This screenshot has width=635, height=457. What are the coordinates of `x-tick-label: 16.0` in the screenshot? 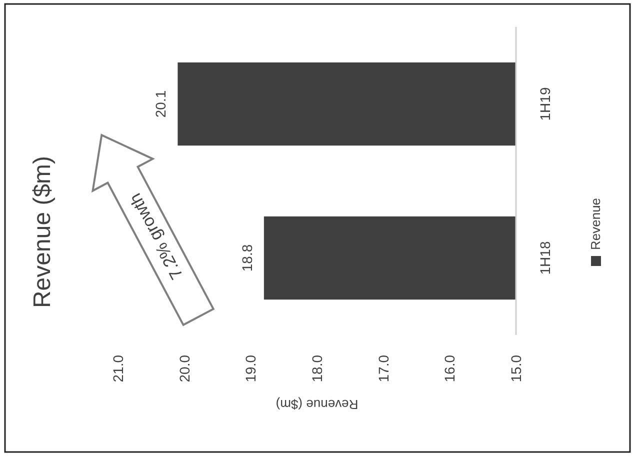 It's located at (450, 368).